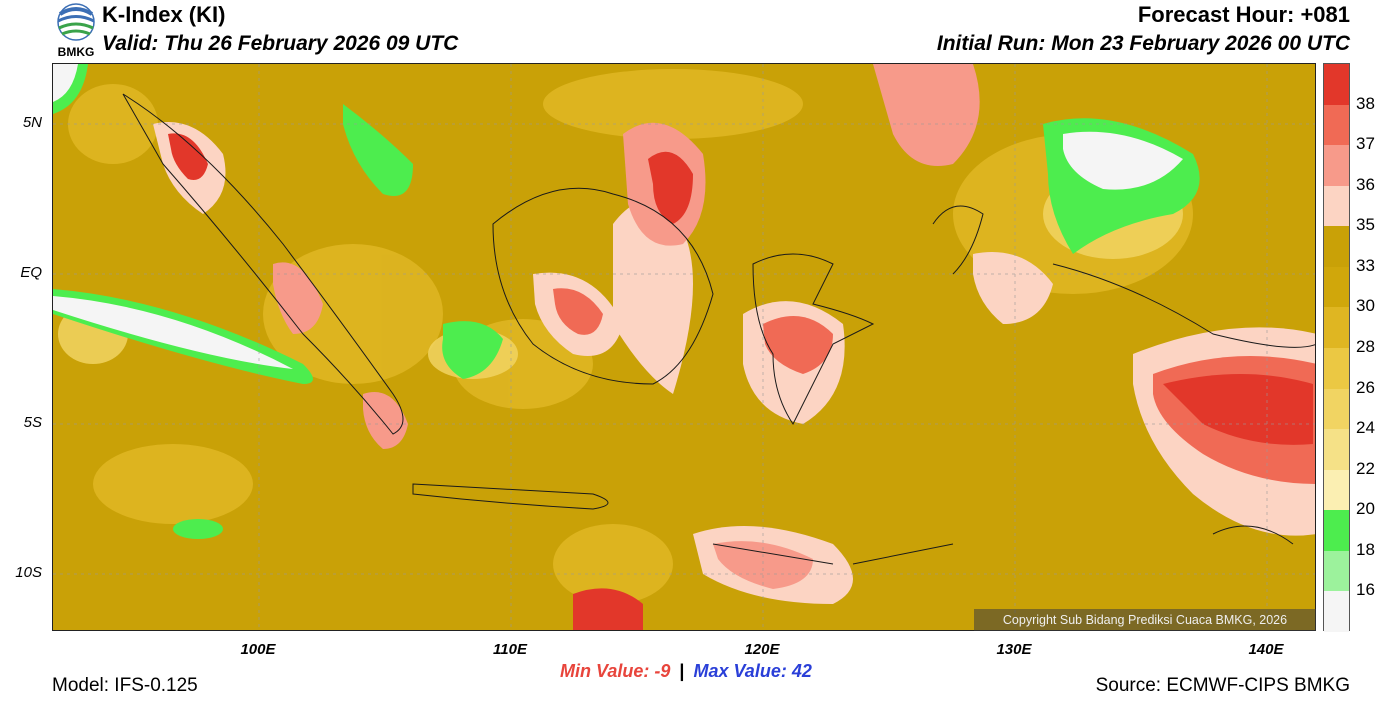 The width and height of the screenshot is (1400, 709). Describe the element at coordinates (510, 649) in the screenshot. I see `lon-label-110e: 110E` at that location.